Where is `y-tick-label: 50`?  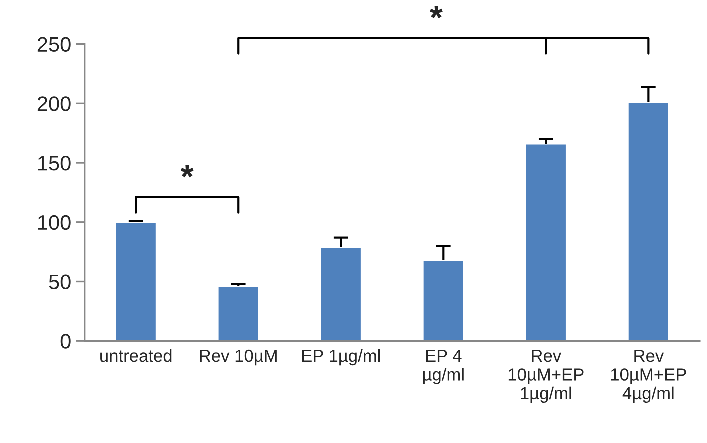 y-tick-label: 50 is located at coordinates (60, 282).